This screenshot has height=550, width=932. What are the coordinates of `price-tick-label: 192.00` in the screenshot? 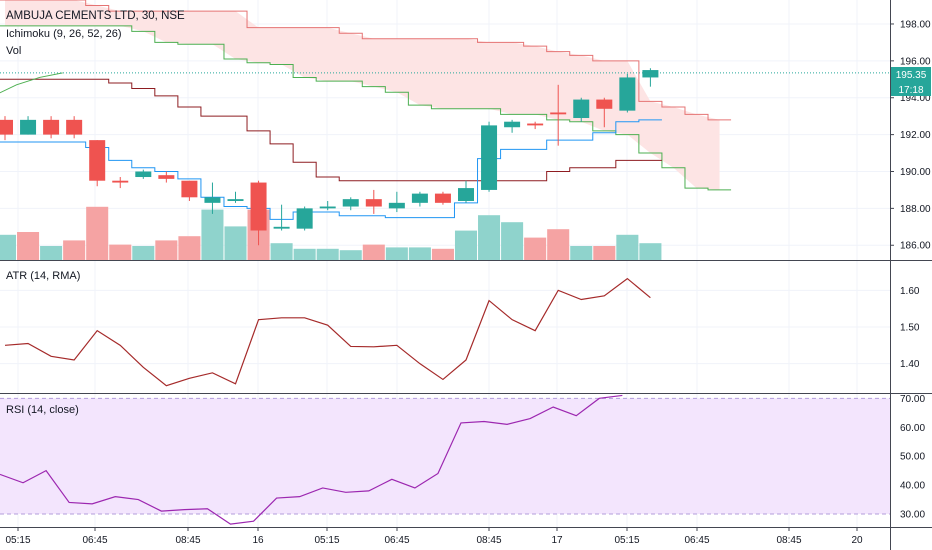 It's located at (915, 135).